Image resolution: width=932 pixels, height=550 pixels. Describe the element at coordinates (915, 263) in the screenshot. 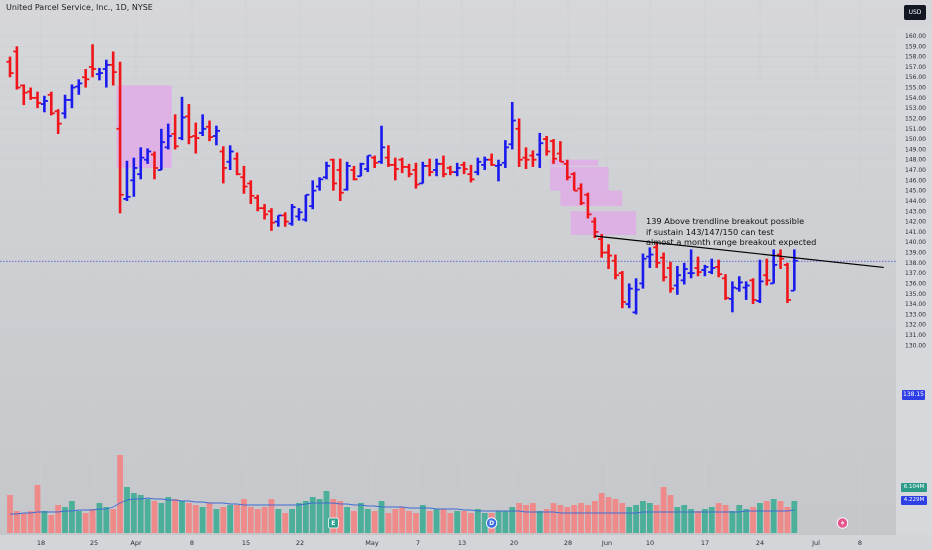

I see `price-tick-22: 138.00` at that location.